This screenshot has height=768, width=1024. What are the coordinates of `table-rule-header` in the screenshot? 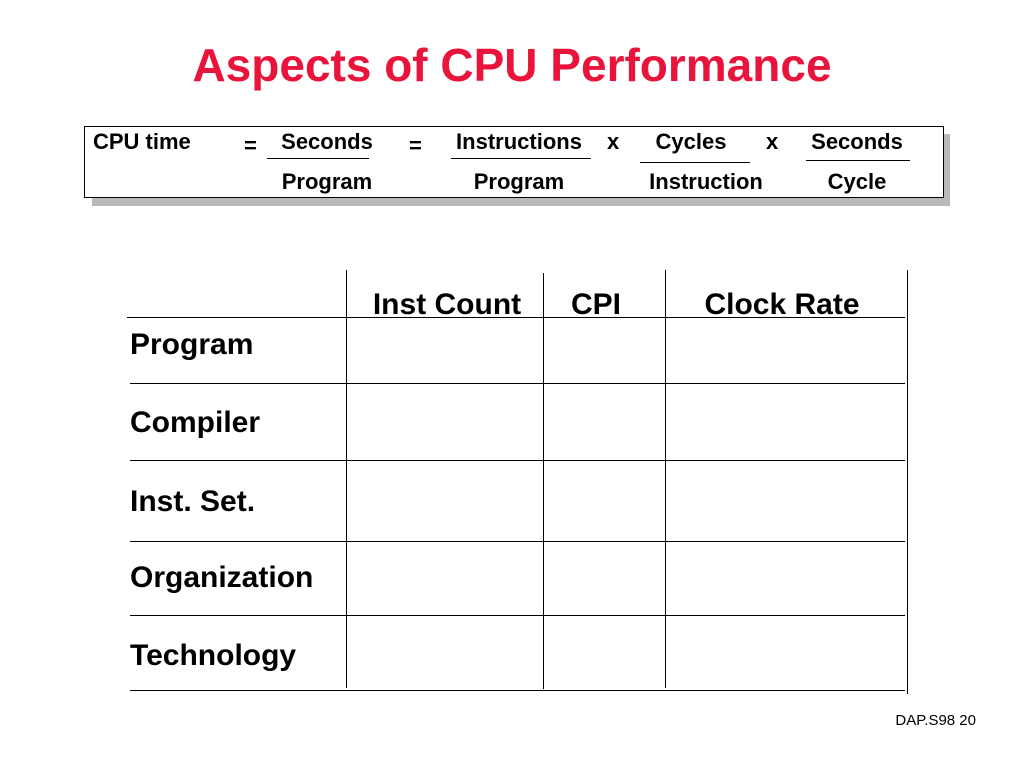 It's located at (516, 317).